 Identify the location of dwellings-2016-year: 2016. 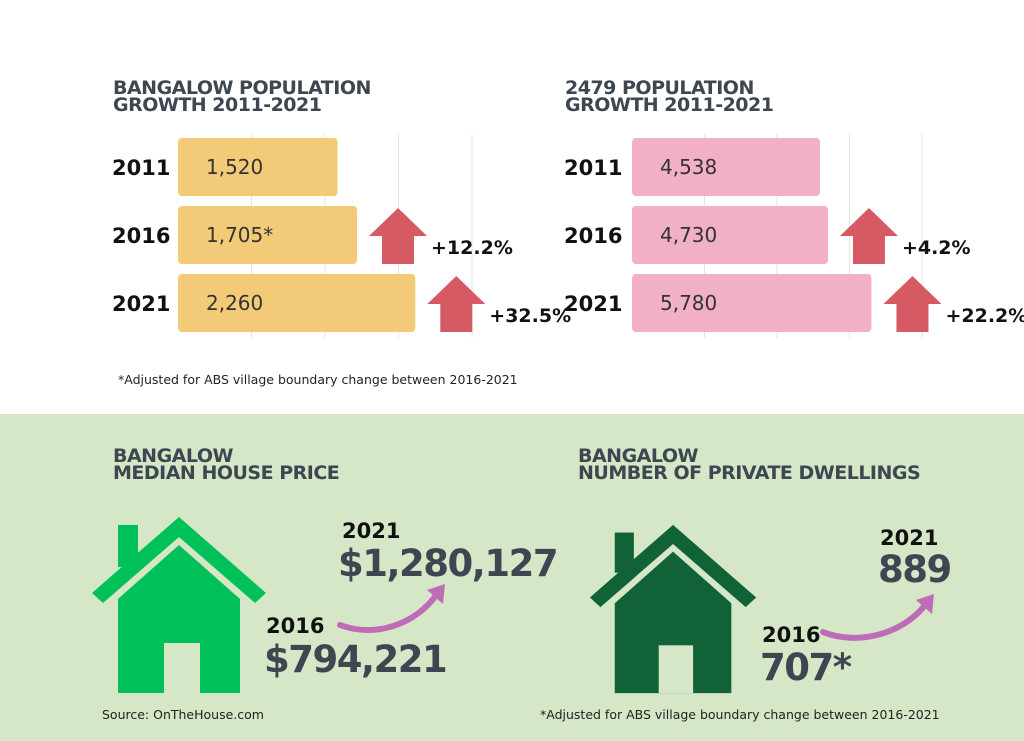
(791, 635).